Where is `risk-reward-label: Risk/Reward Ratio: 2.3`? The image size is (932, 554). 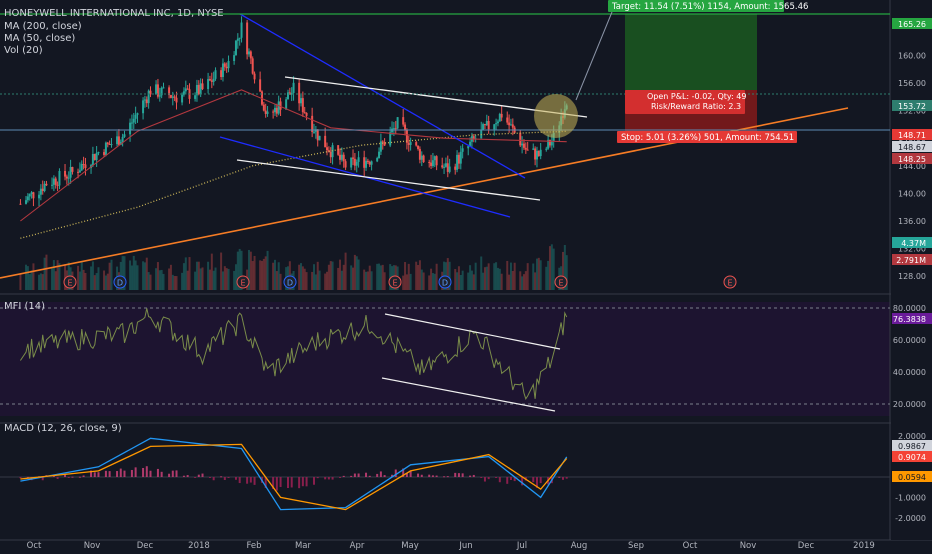
risk-reward-label: Risk/Reward Ratio: 2.3 is located at coordinates (696, 106).